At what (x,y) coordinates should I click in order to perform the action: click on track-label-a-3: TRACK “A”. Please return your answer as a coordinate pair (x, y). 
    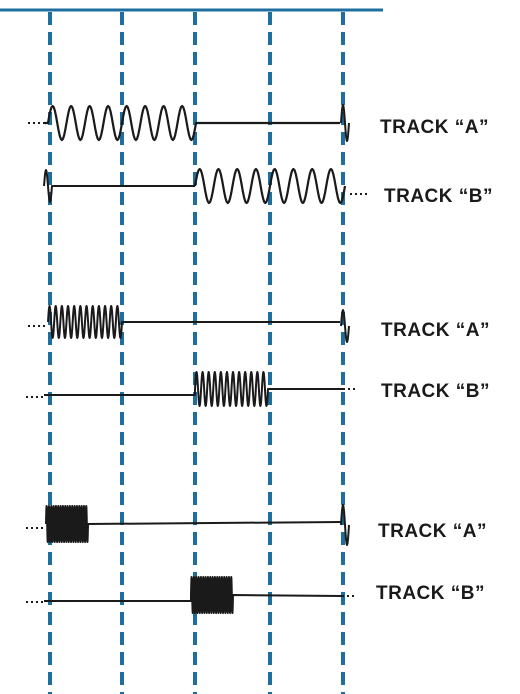
    Looking at the image, I should click on (432, 531).